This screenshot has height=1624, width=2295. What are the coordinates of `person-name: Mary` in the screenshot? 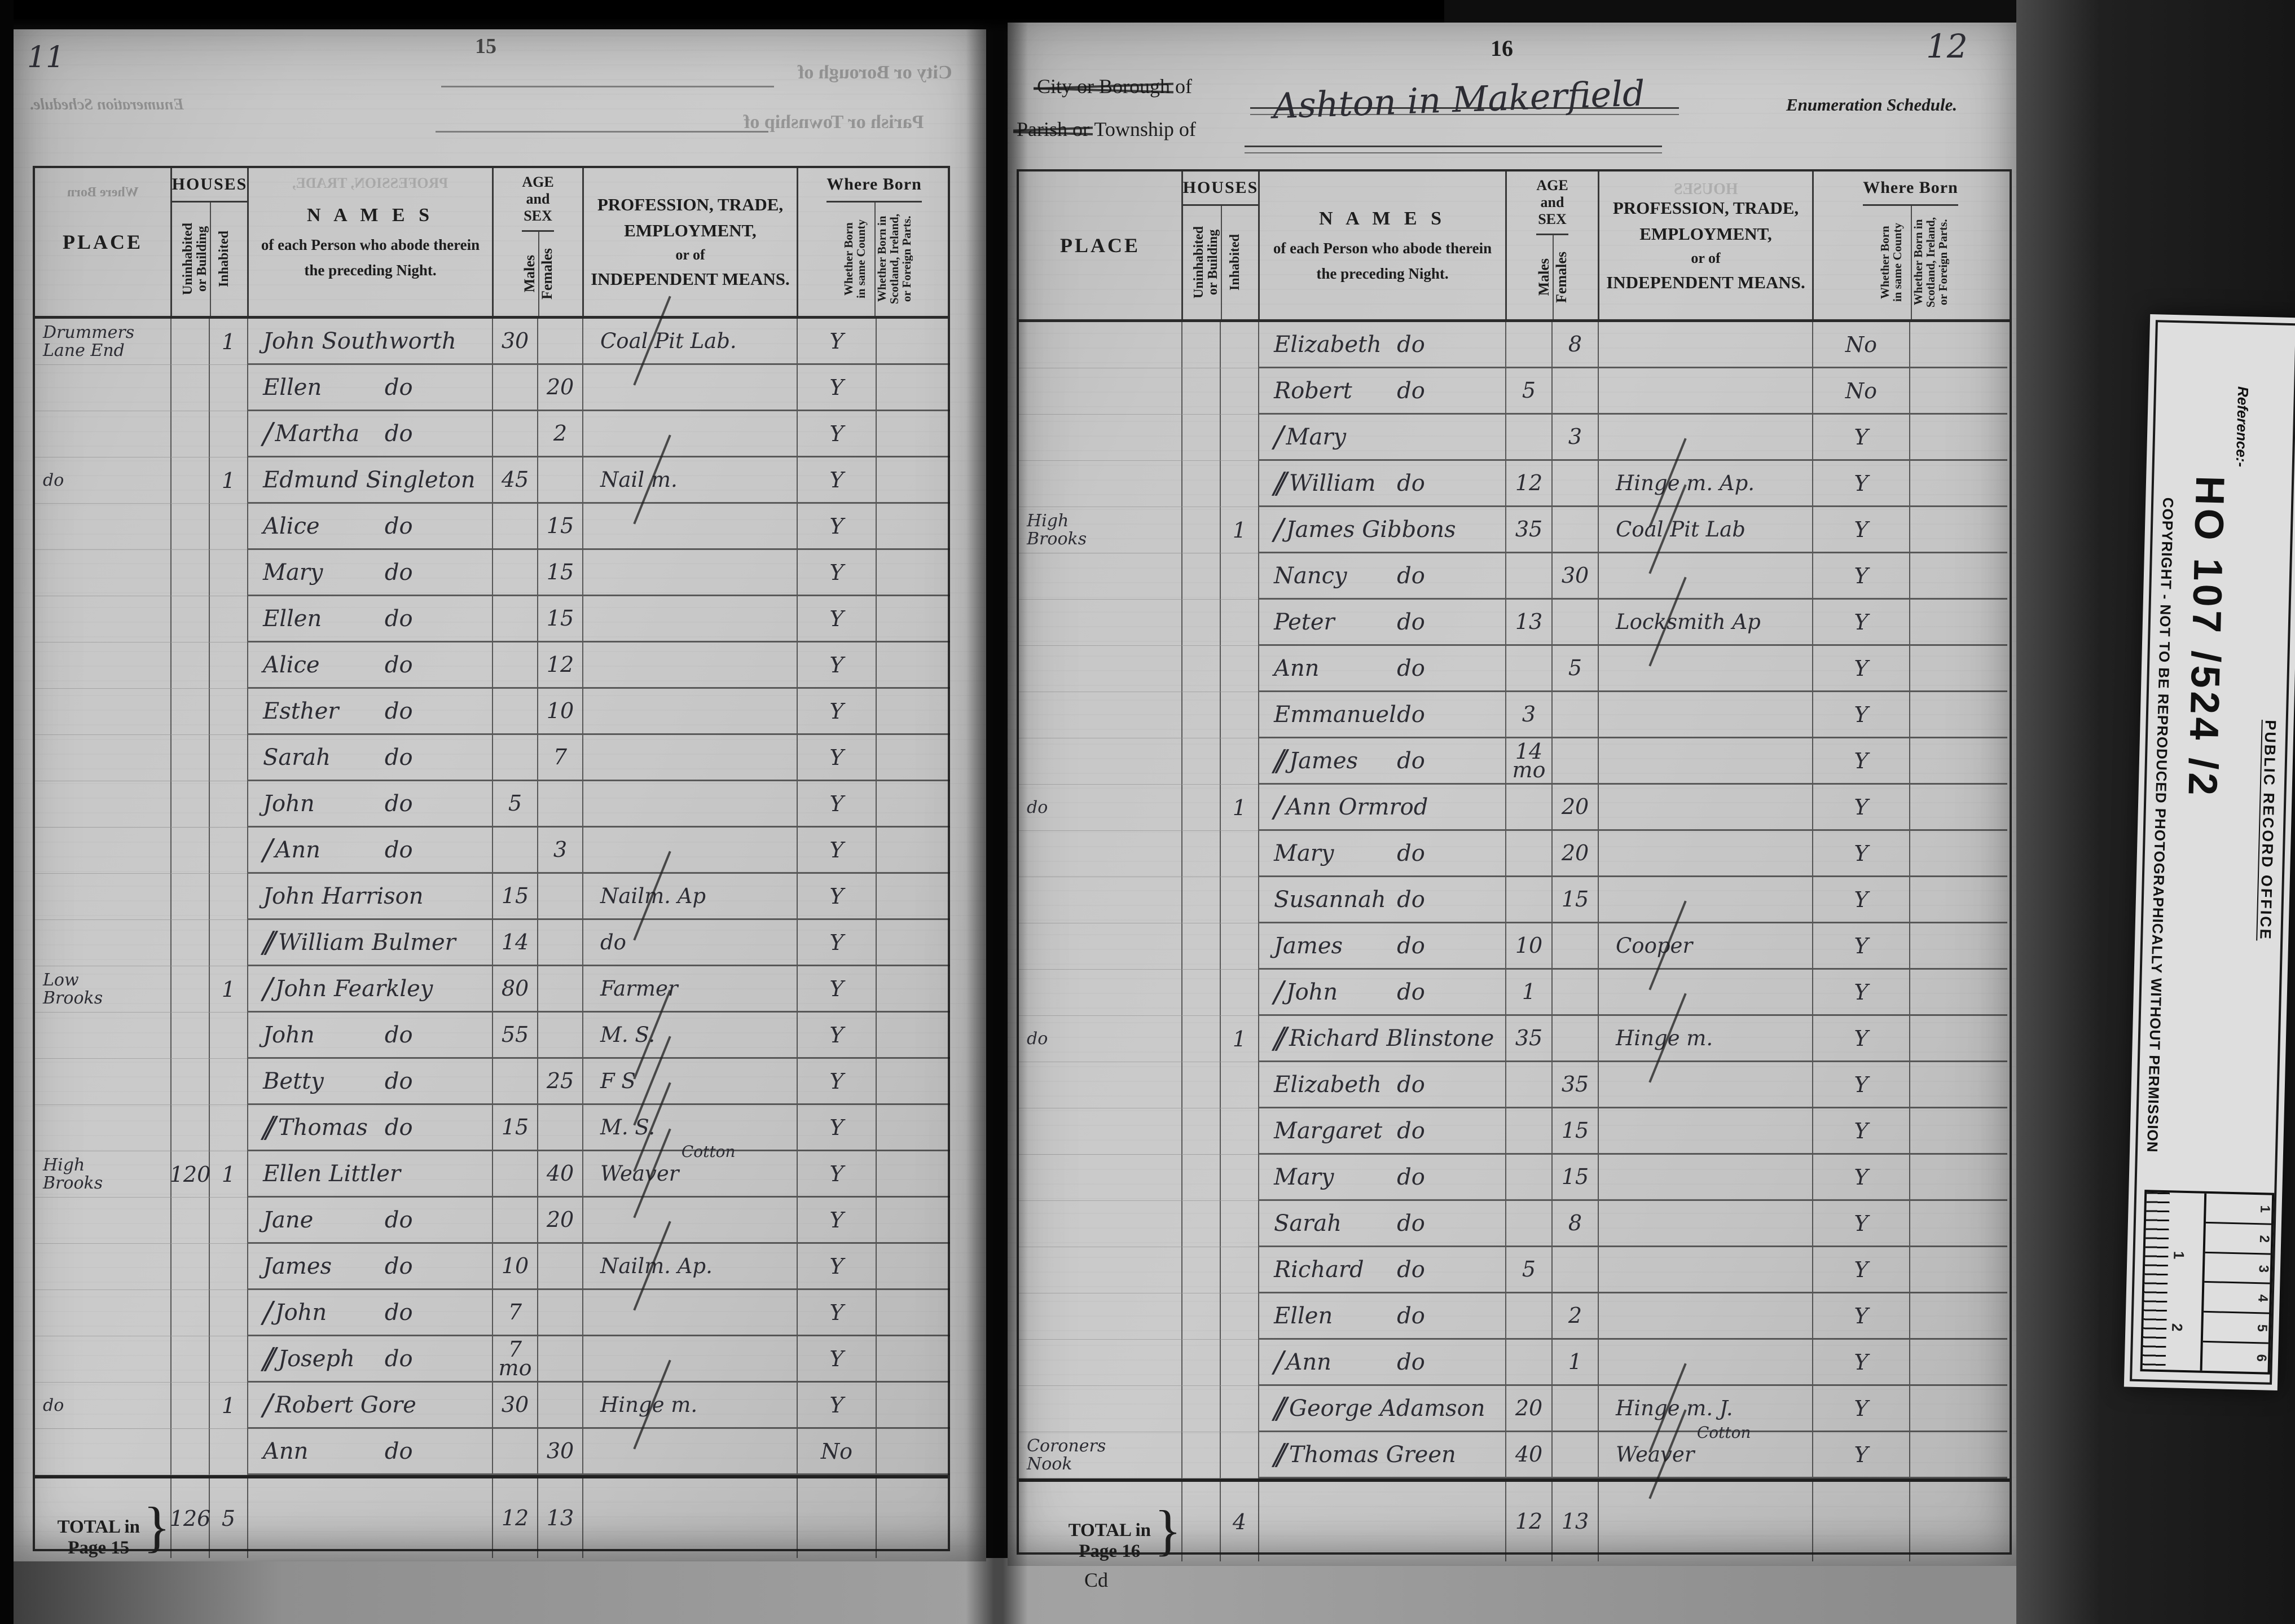 It's located at (293, 572).